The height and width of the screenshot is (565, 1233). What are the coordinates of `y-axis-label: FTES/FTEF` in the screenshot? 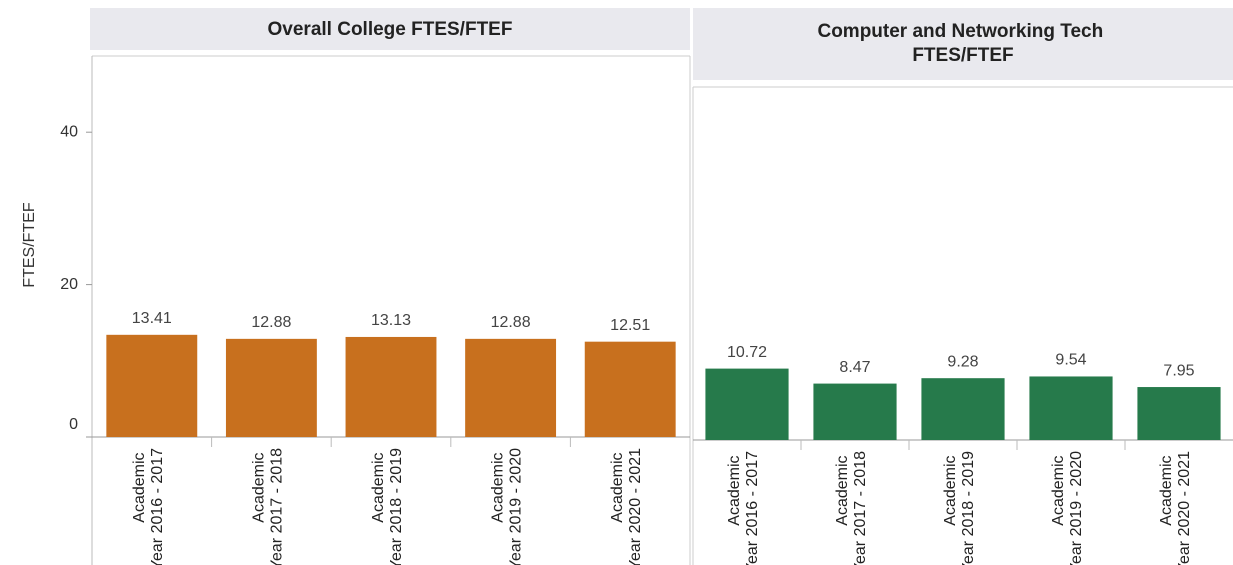 It's located at (29, 245).